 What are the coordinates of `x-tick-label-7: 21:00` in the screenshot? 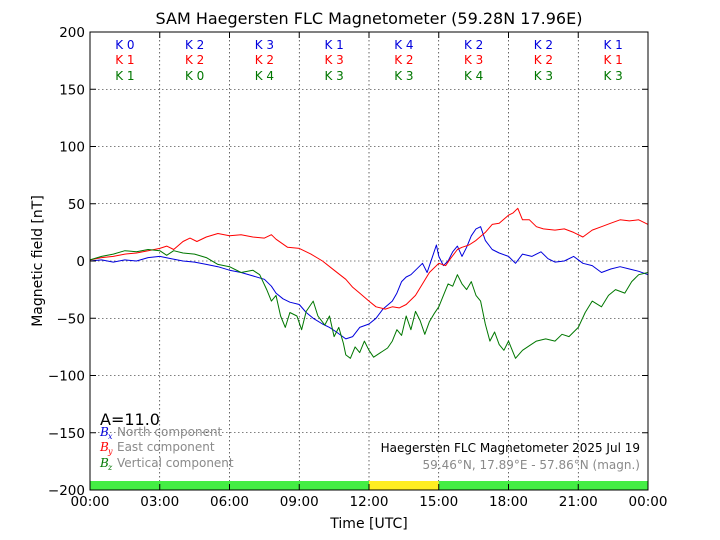 It's located at (578, 502).